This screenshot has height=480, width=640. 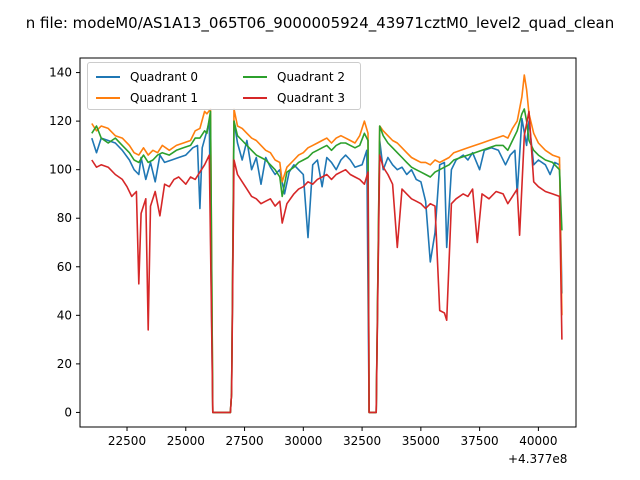 What do you see at coordinates (64, 315) in the screenshot?
I see `y-tick-label: 40` at bounding box center [64, 315].